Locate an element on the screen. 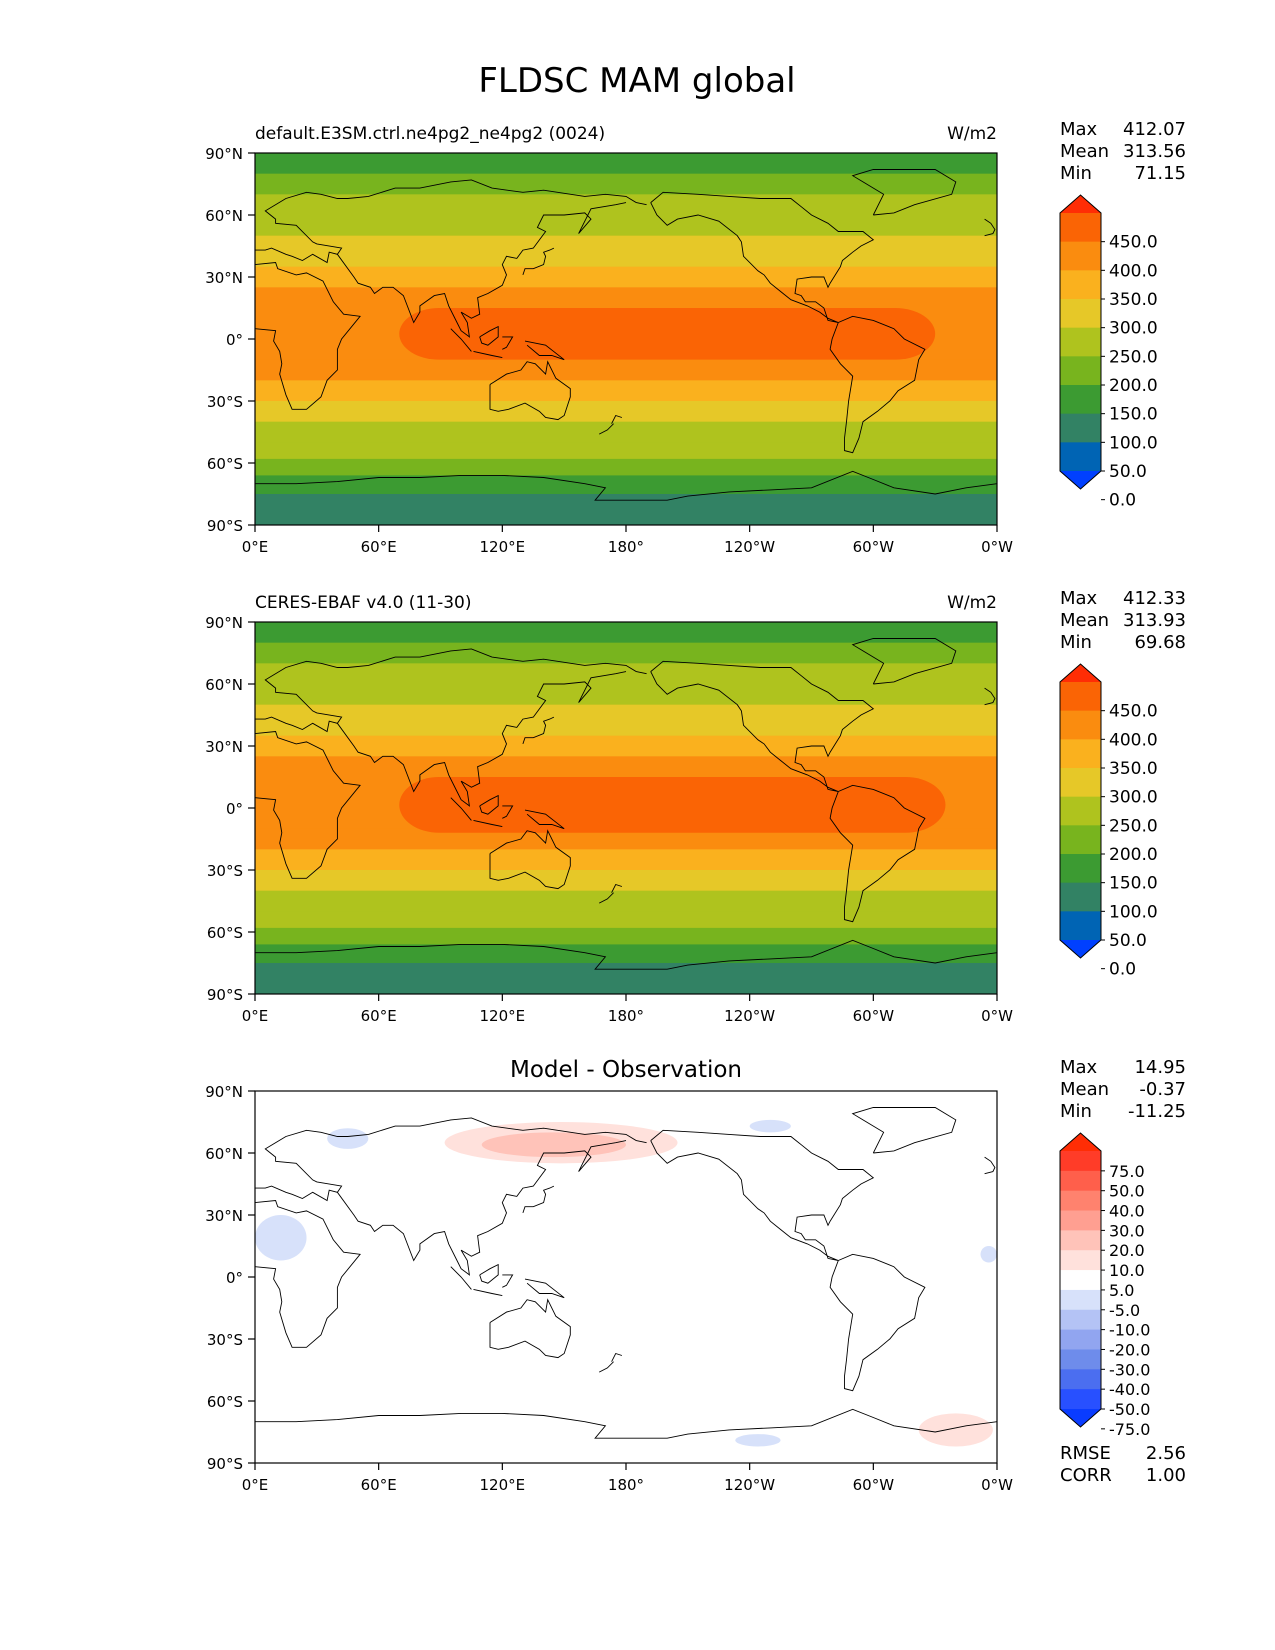 Image resolution: width=1275 pixels, height=1650 pixels. lat-tick-label: 30°S is located at coordinates (225, 1340).